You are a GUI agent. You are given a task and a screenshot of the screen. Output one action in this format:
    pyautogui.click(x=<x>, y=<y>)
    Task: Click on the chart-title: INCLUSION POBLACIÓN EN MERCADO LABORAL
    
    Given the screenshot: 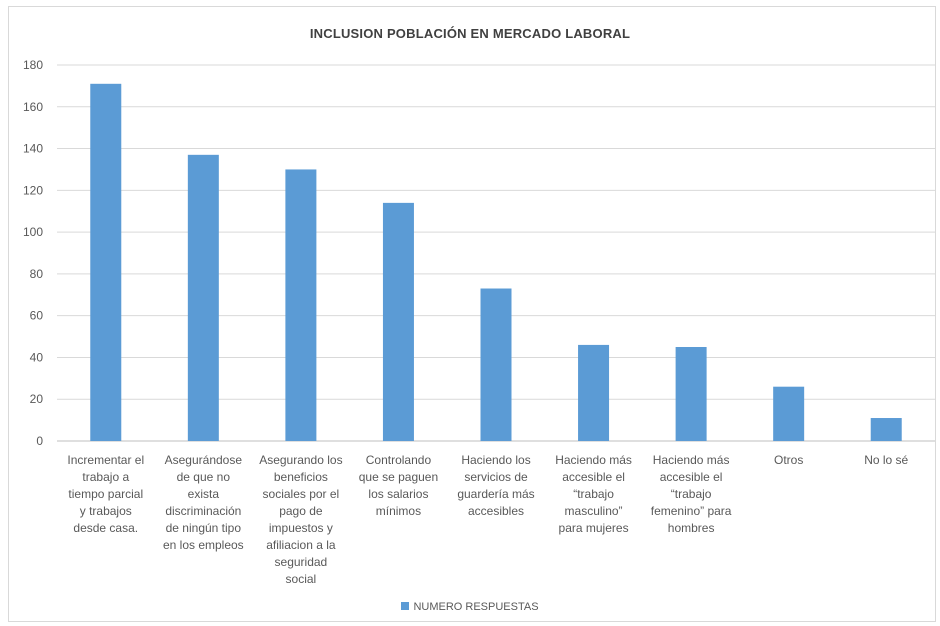 What is the action you would take?
    pyautogui.click(x=470, y=33)
    